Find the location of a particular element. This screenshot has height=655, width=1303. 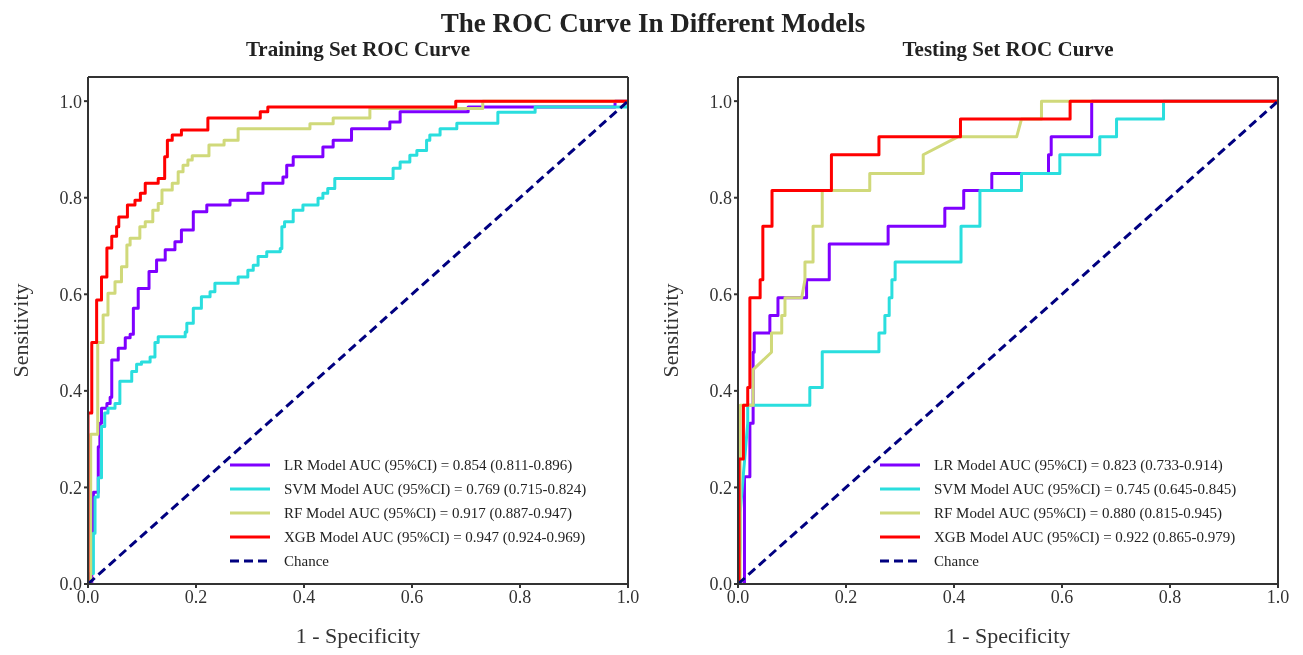

chart-title: Testing Set ROC Curve is located at coordinates (1008, 49).